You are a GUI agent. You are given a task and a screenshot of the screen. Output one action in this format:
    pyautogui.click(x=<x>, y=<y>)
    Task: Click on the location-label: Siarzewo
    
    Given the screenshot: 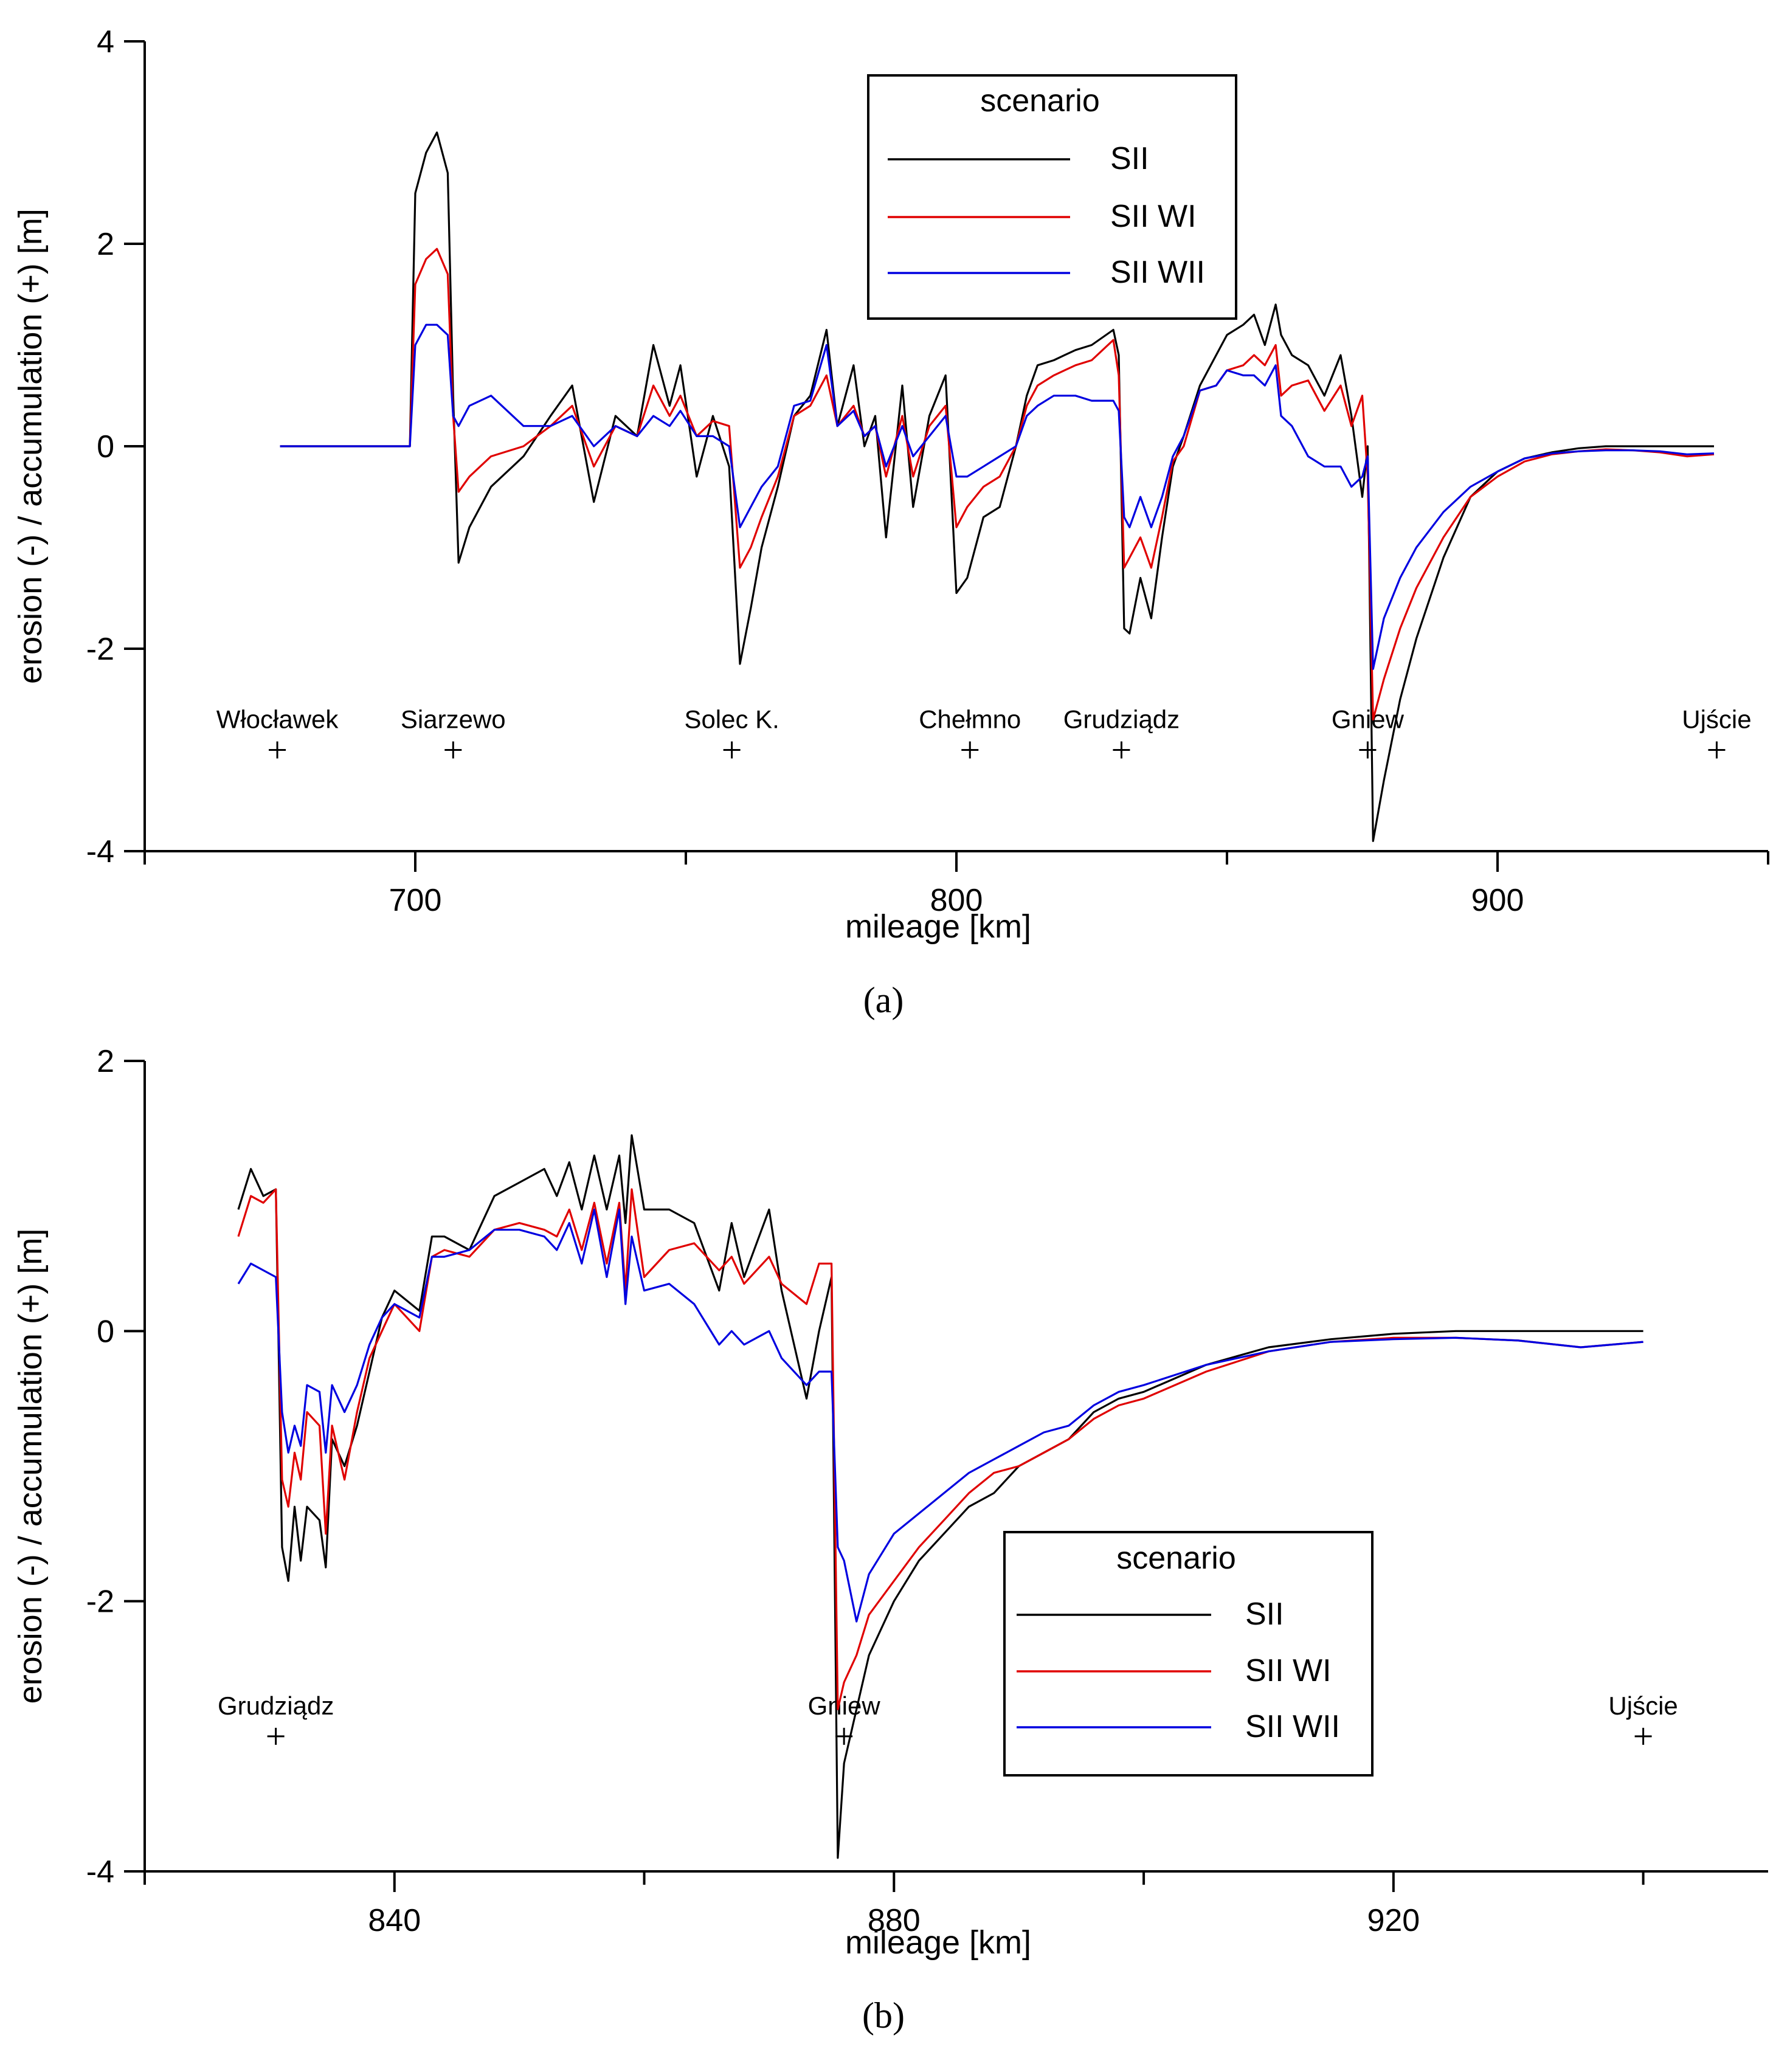 What is the action you would take?
    pyautogui.click(x=453, y=719)
    